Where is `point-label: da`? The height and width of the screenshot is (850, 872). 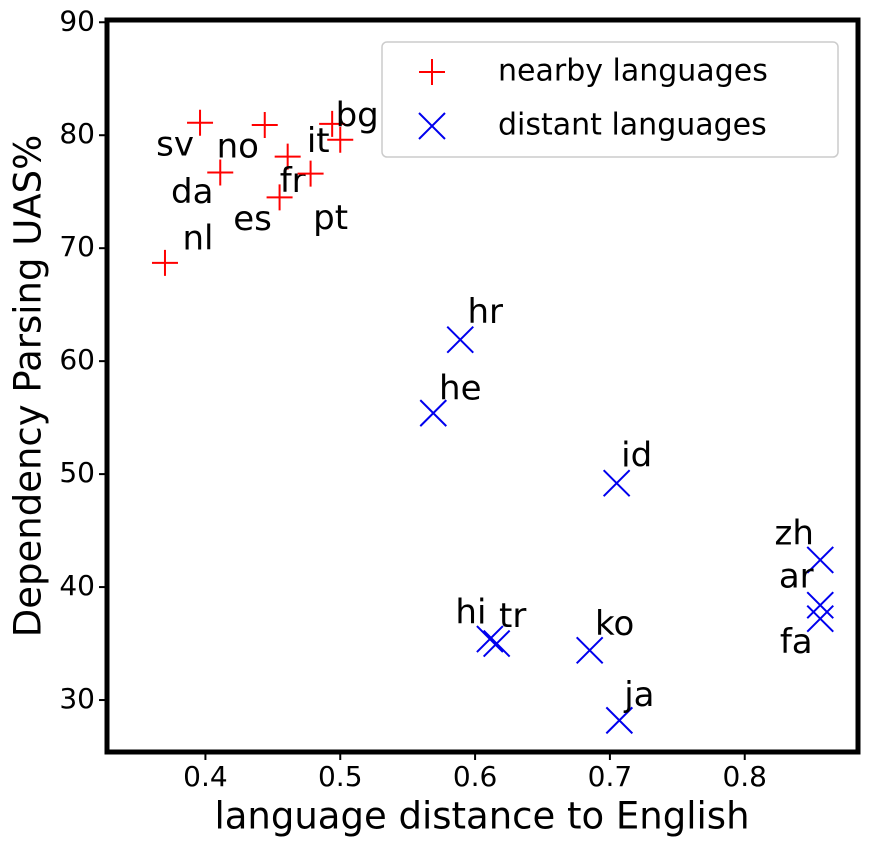 point-label: da is located at coordinates (192, 192).